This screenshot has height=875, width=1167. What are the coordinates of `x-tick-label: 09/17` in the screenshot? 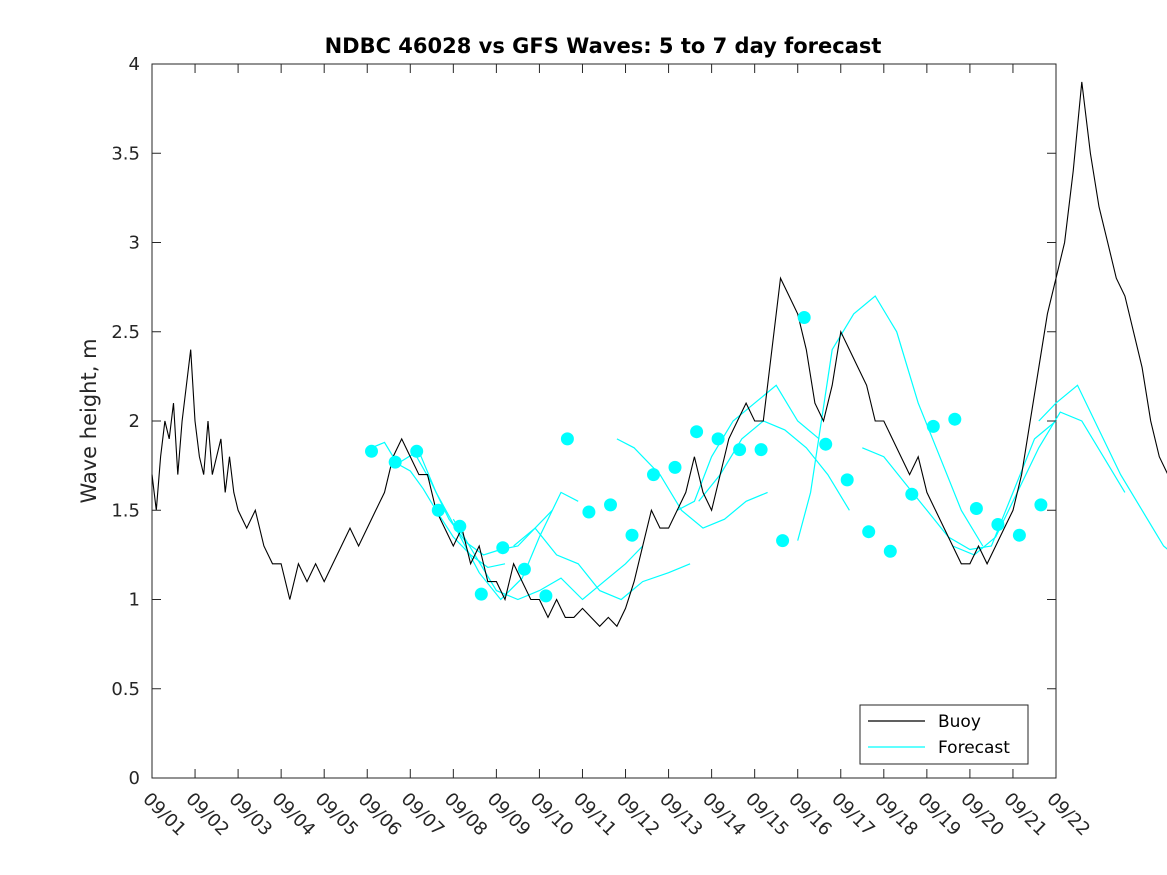 It's located at (853, 815).